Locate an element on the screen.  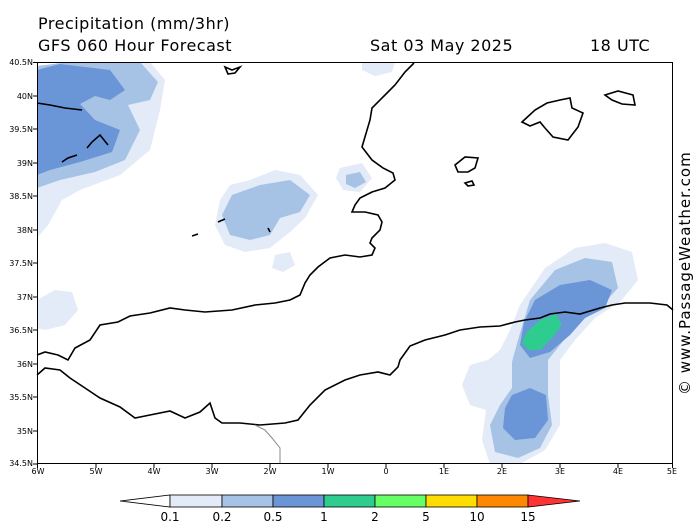
credit-text: © www.PassageWeather.com is located at coordinates (685, 273).